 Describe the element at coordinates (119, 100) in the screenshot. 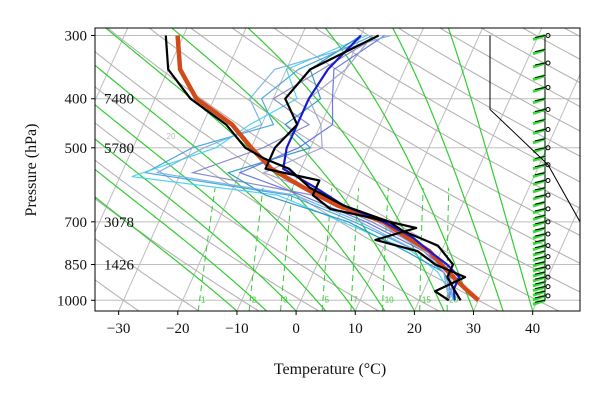

I see `height-label: 7480` at that location.